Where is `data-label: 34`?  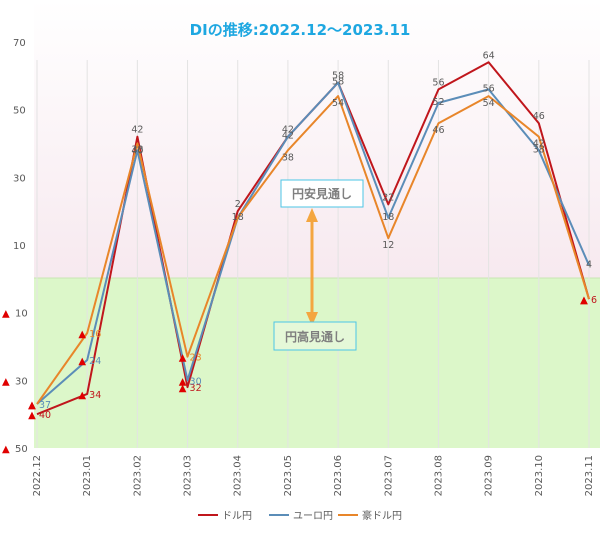 data-label: 34 is located at coordinates (95, 395).